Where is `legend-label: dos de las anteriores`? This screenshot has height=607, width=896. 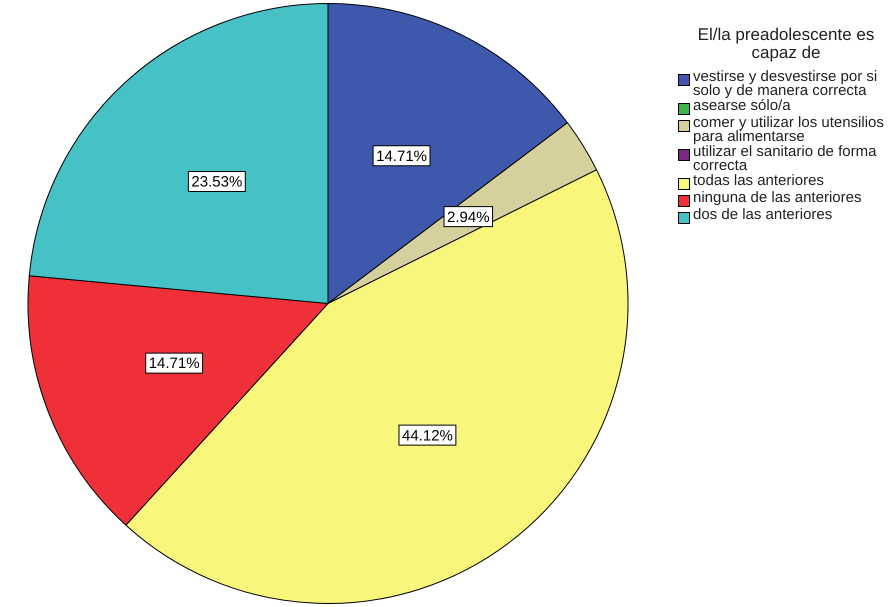
legend-label: dos de las anteriores is located at coordinates (762, 214).